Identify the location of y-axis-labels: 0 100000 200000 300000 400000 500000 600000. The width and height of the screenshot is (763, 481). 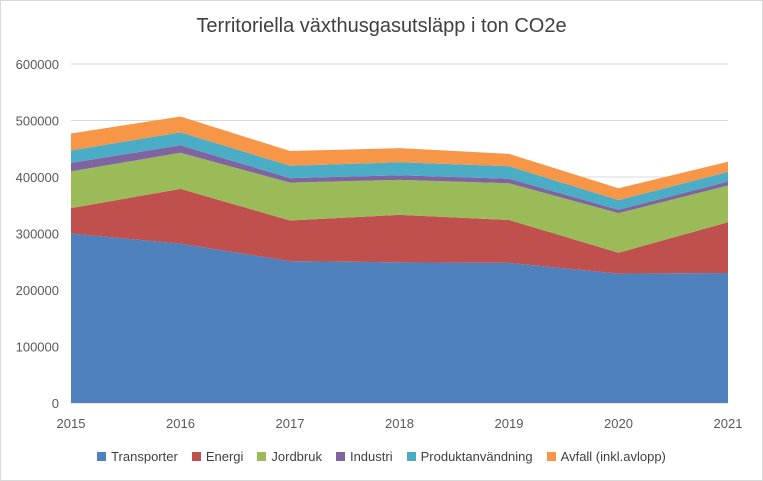
(37, 234).